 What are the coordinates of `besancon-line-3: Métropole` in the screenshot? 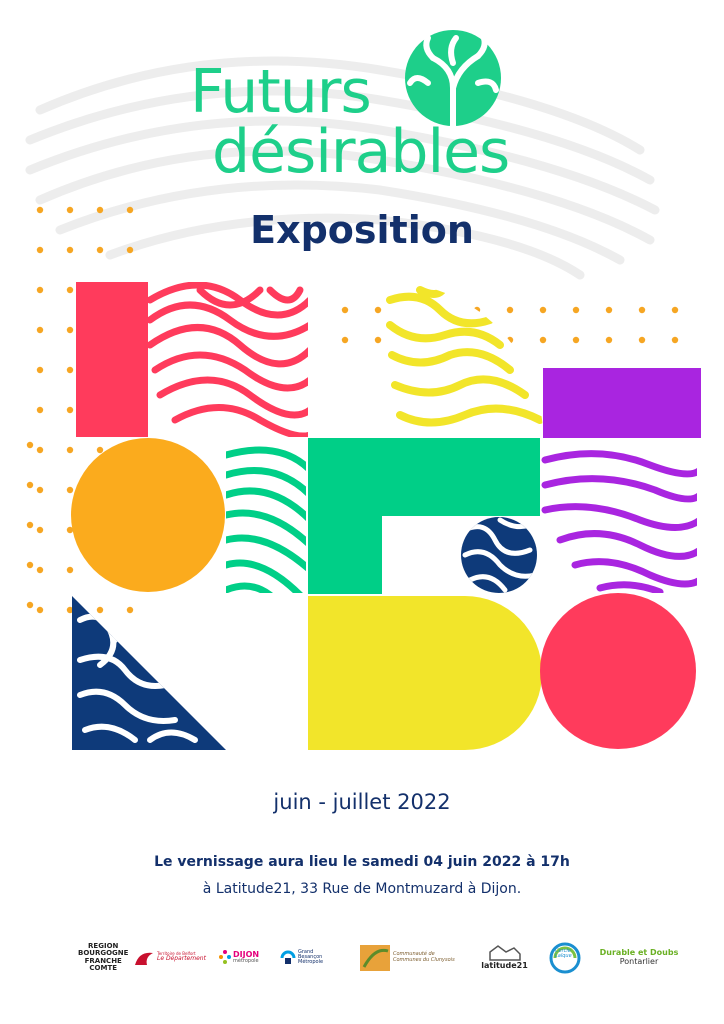 It's located at (311, 962).